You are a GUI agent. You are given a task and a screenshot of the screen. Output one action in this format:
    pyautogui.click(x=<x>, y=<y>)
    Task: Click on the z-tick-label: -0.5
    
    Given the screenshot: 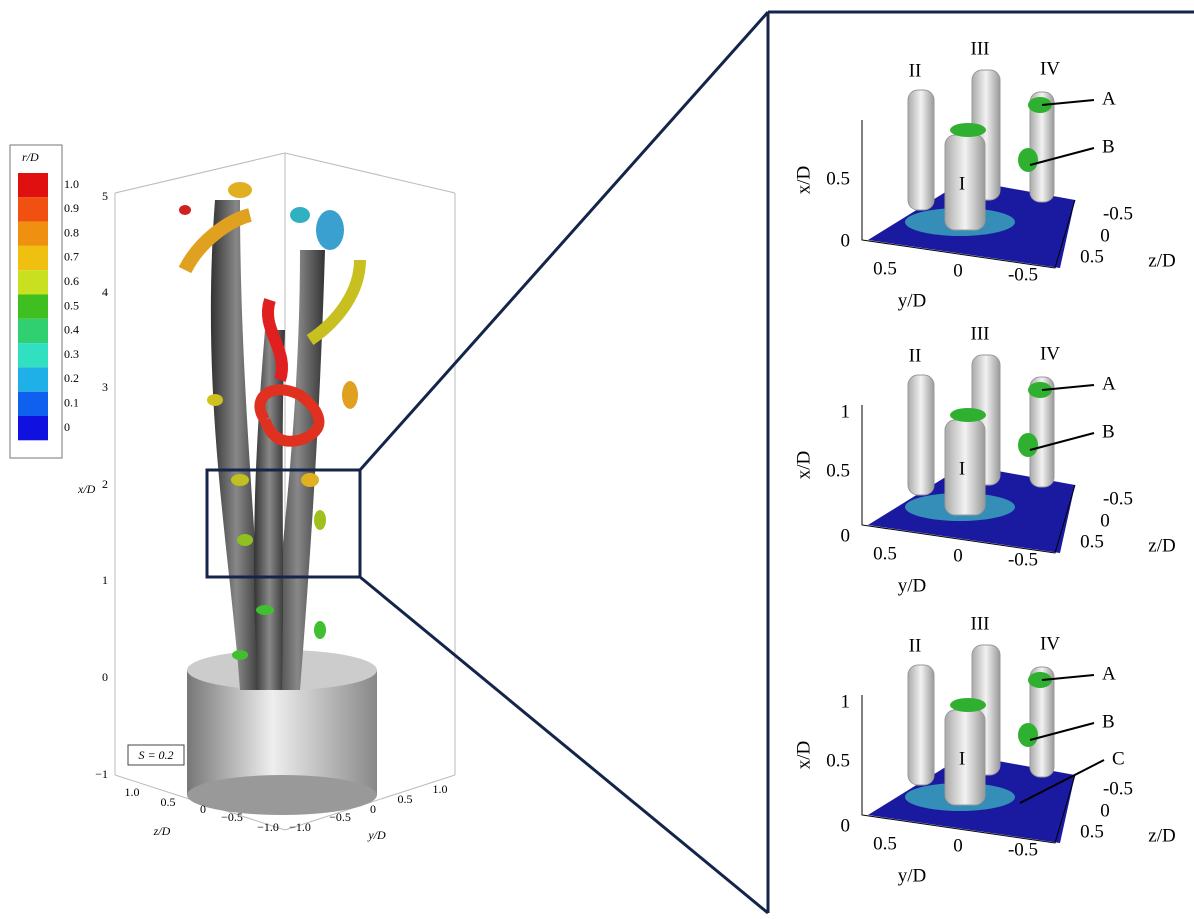 What is the action you would take?
    pyautogui.click(x=1118, y=498)
    